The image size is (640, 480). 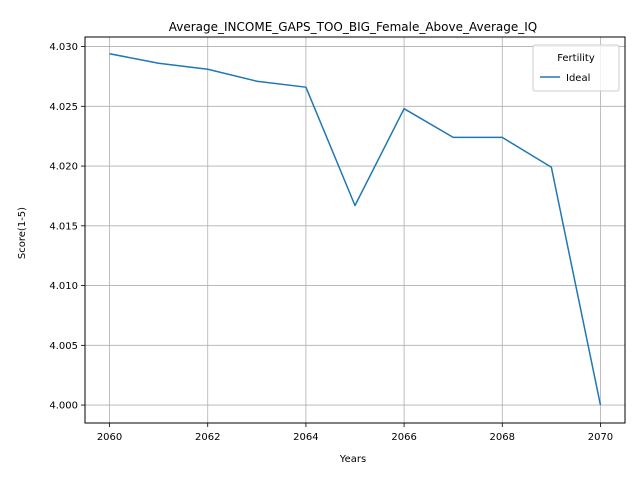 I want to click on y-axis-label: Score(1-5), so click(x=22, y=233).